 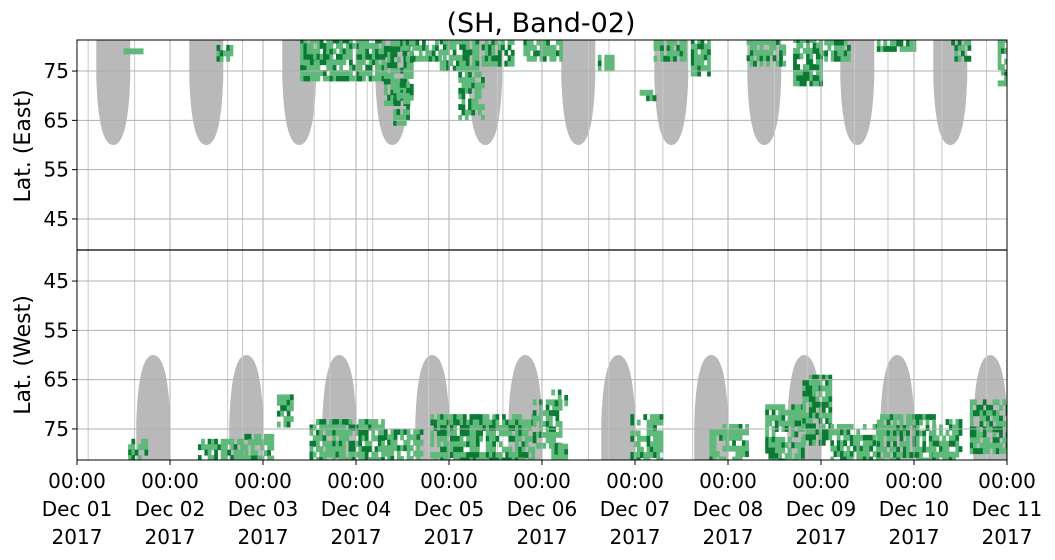 What do you see at coordinates (542, 537) in the screenshot?
I see `x-tick-label-5-2: 2017` at bounding box center [542, 537].